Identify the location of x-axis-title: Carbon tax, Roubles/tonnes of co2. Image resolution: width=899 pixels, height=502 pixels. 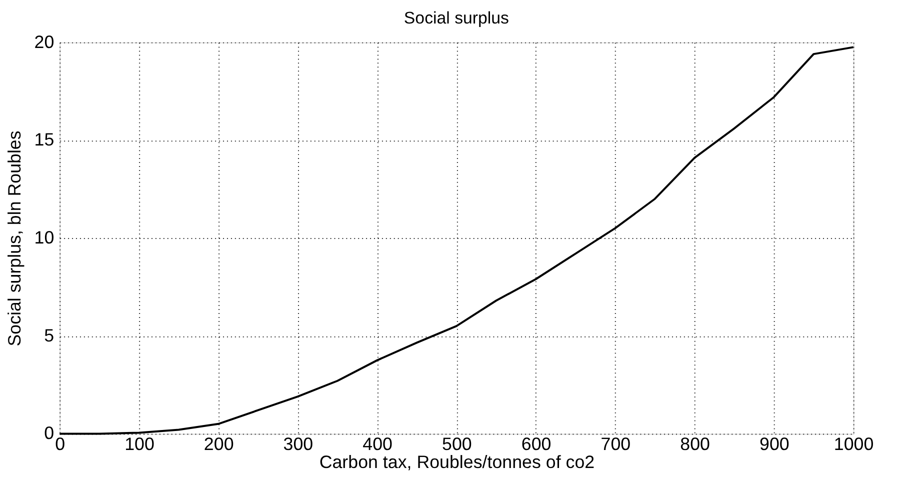
(457, 462).